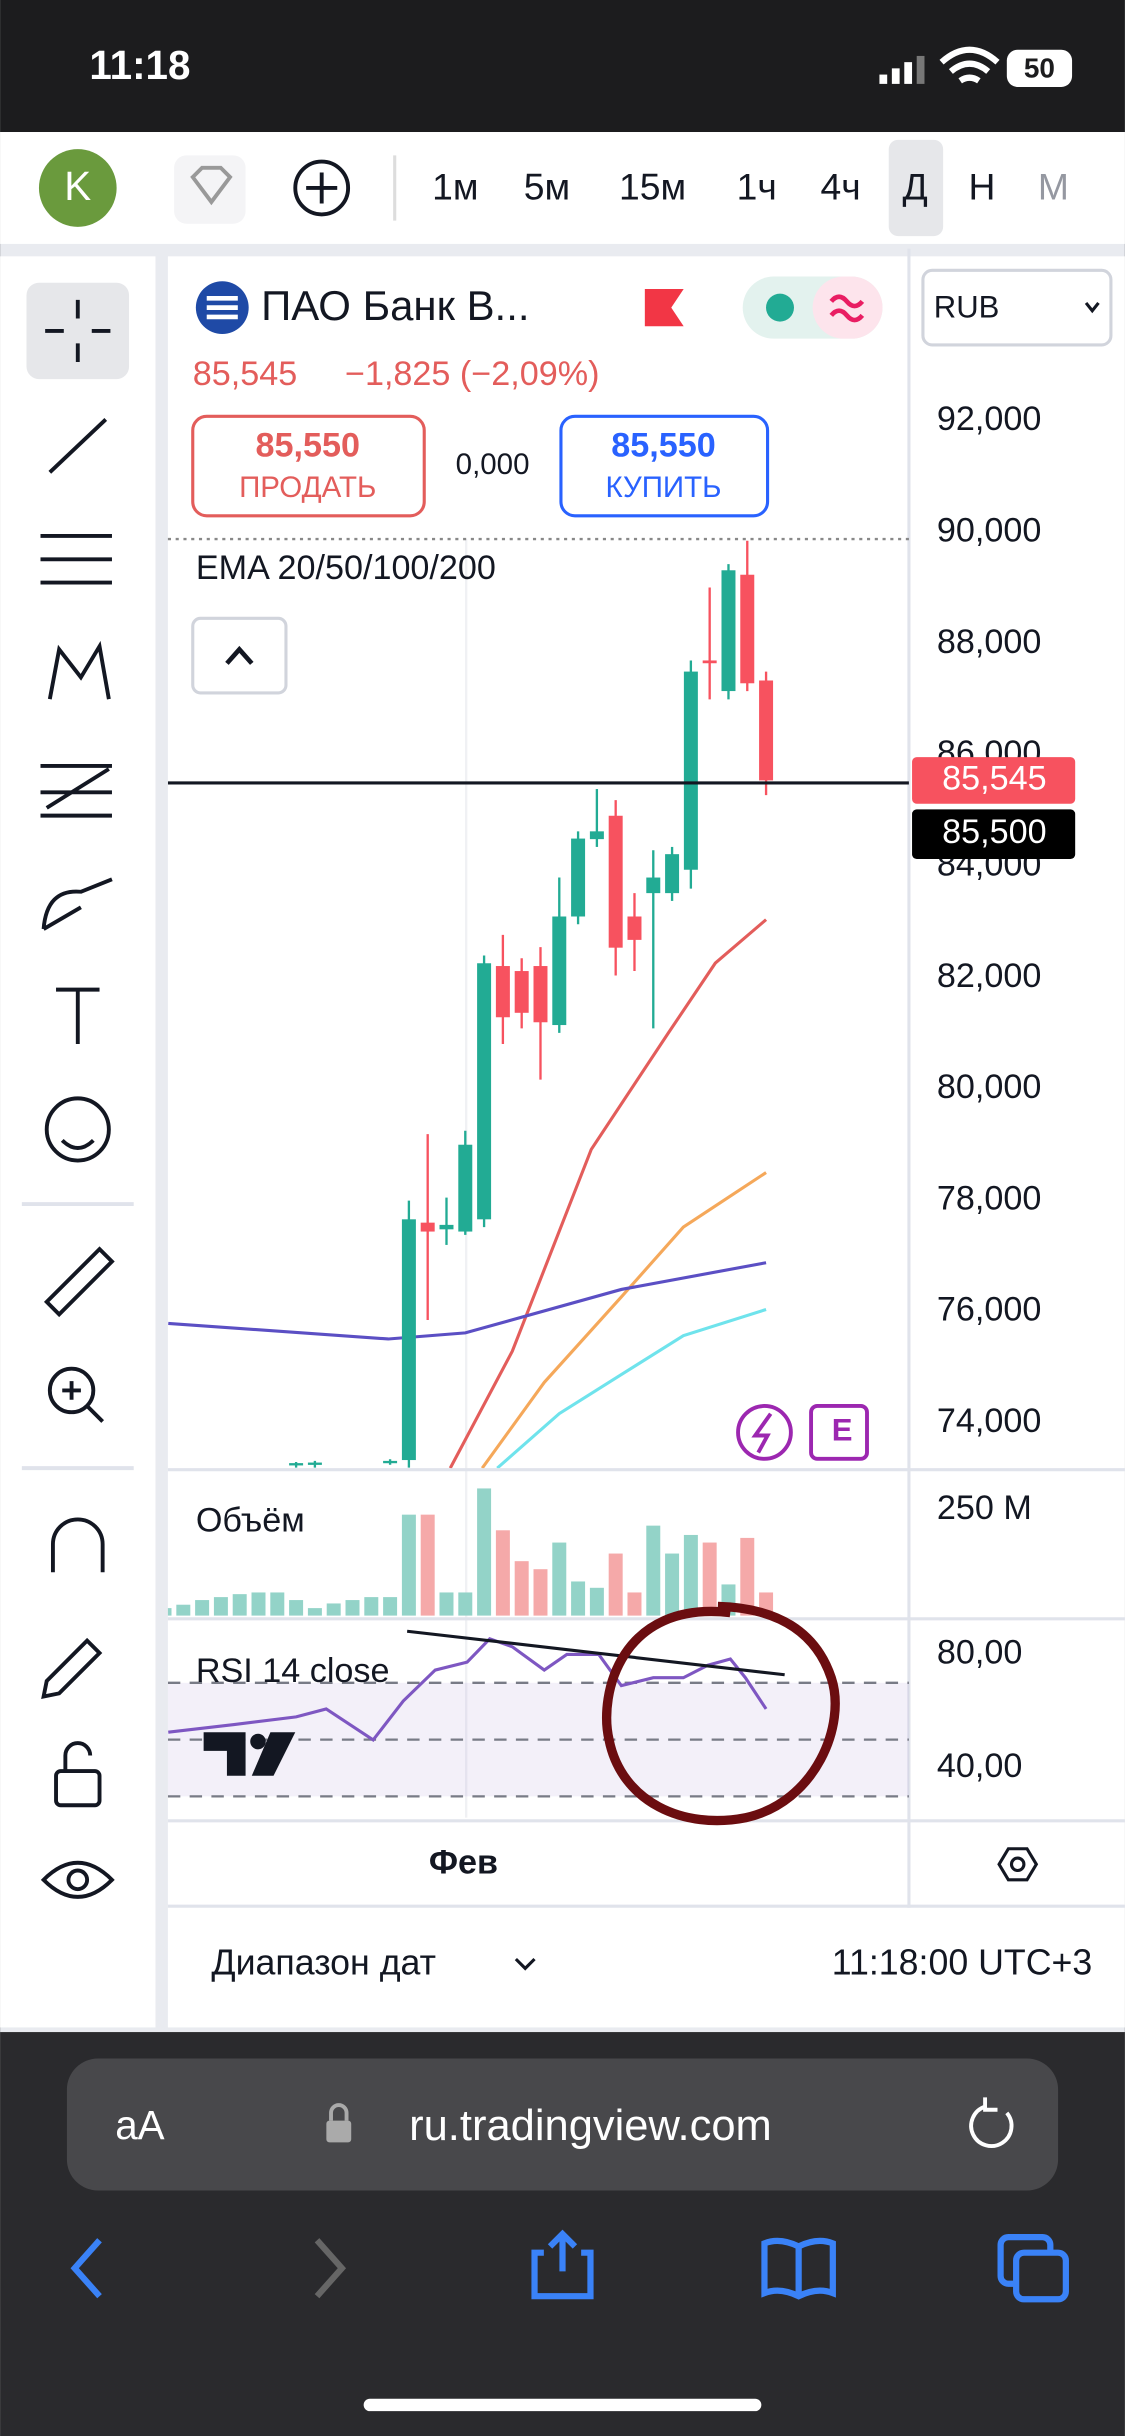 The image size is (1125, 2436). I want to click on price-change: −1,825 (−2,09%), so click(472, 374).